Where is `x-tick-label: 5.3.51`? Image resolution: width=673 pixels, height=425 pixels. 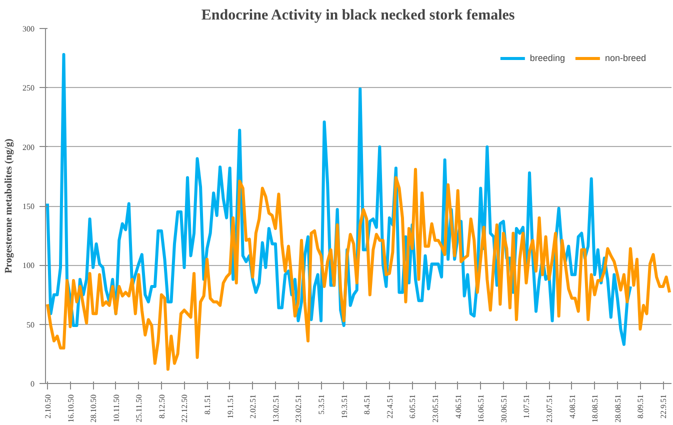
x-tick-label: 5.3.51 is located at coordinates (321, 404).